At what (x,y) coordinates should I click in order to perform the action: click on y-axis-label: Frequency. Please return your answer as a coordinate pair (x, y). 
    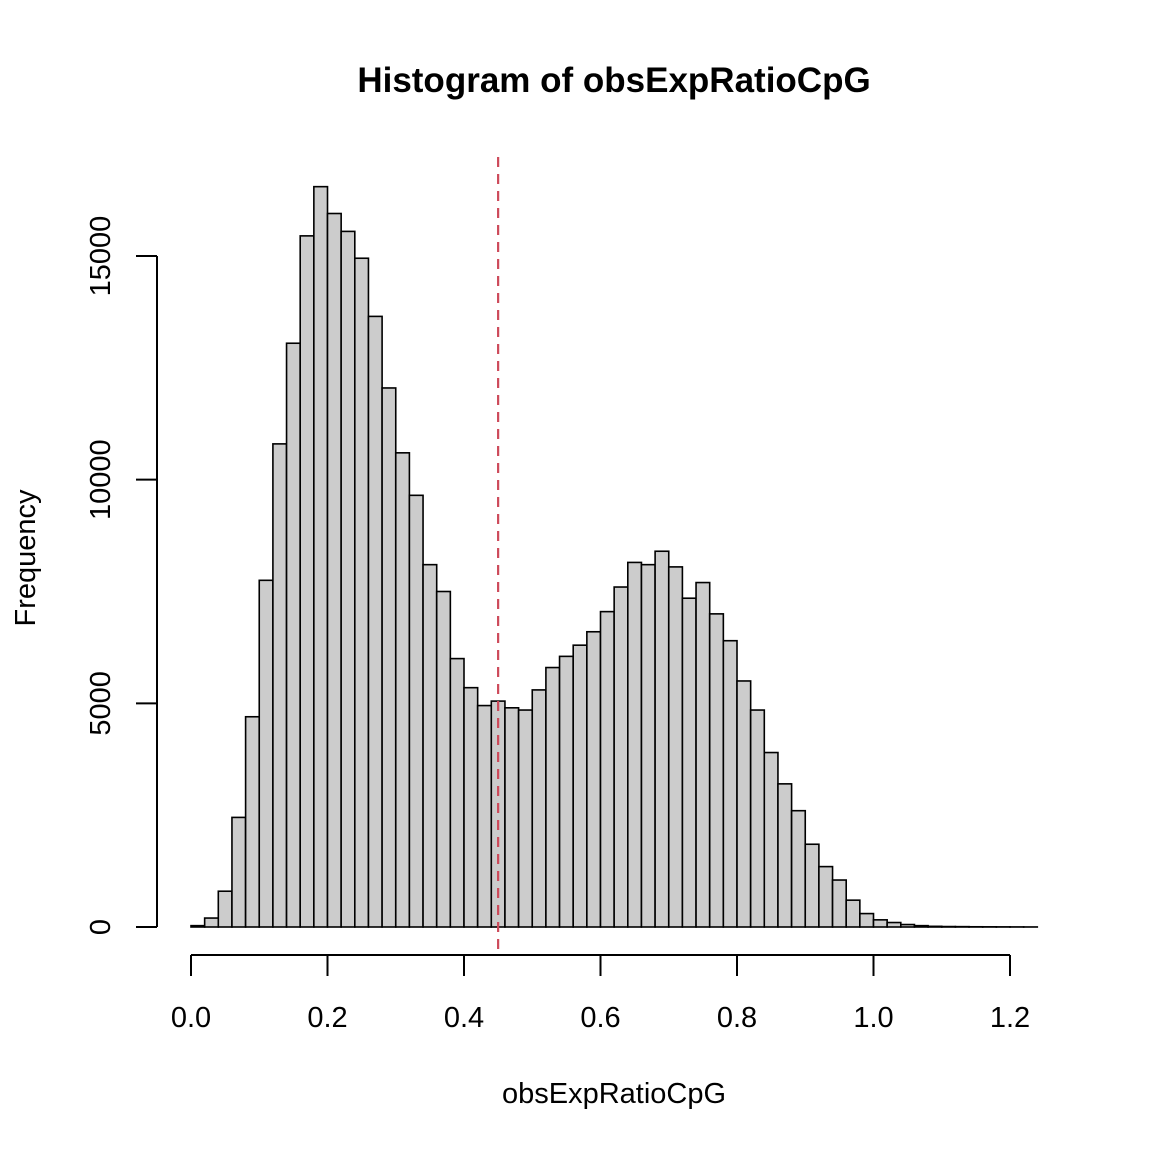
    Looking at the image, I should click on (26, 558).